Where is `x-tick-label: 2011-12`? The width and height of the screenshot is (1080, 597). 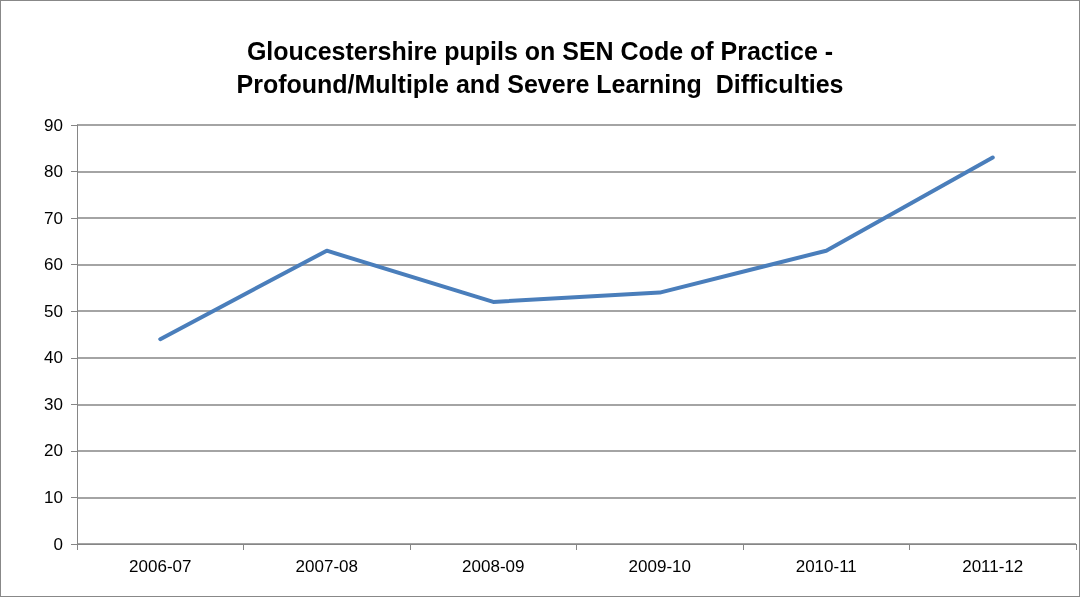
x-tick-label: 2011-12 is located at coordinates (993, 566).